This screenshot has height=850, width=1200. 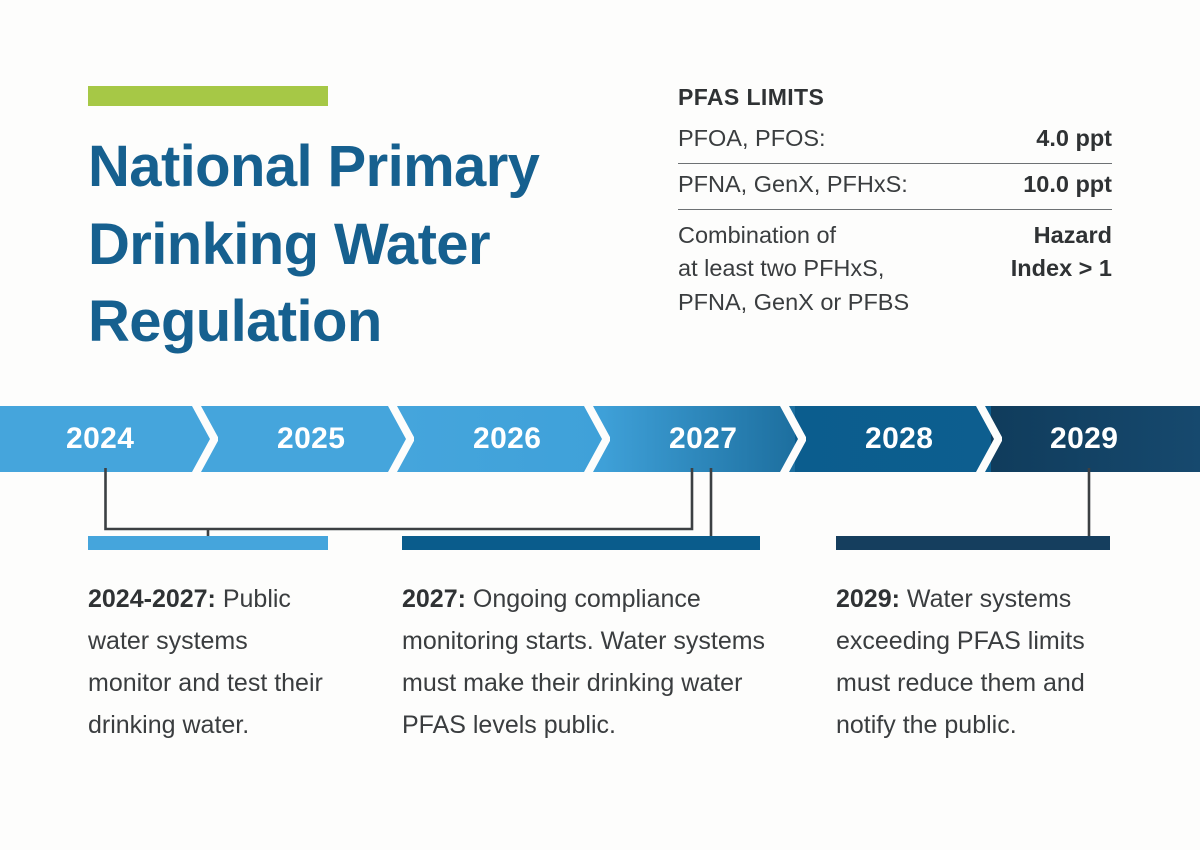 I want to click on page-title-line-1: National Primary, so click(x=314, y=166).